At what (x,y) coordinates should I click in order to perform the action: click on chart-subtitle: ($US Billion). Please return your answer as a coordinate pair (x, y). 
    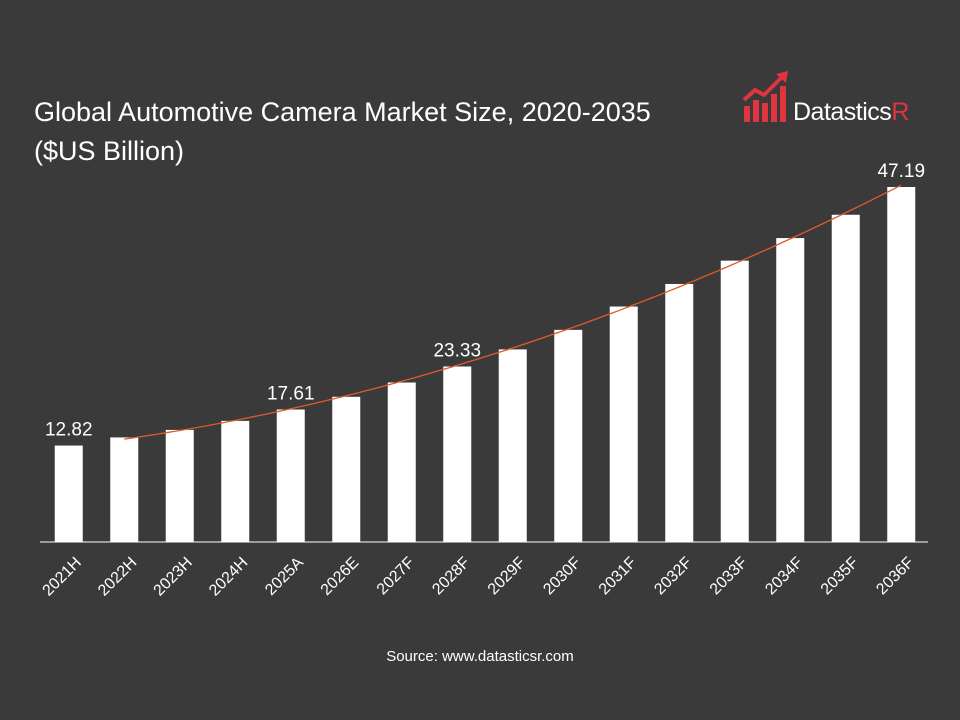
    Looking at the image, I should click on (109, 151).